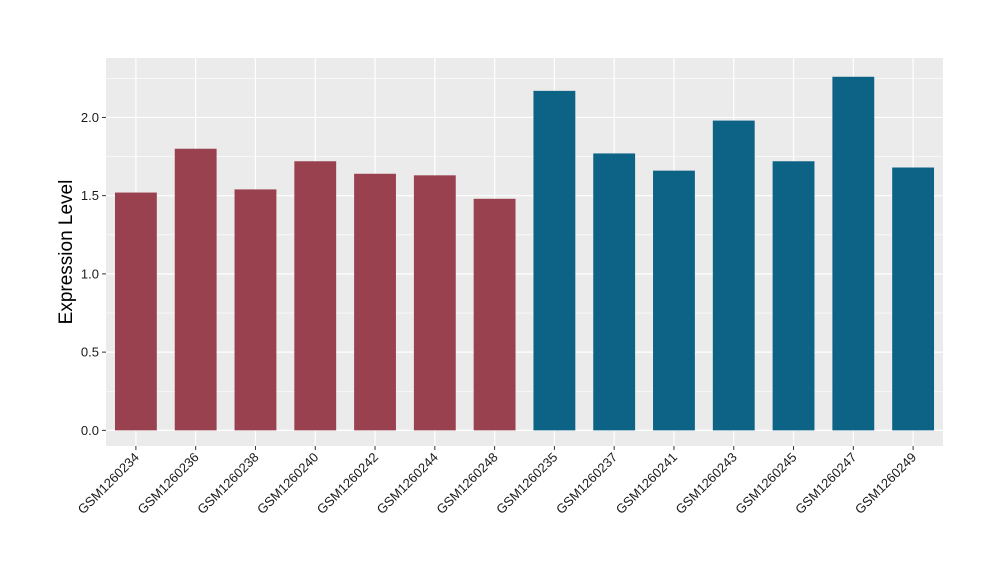 This screenshot has width=1000, height=580. Describe the element at coordinates (646, 483) in the screenshot. I see `x-tick-label: GSM1260241` at that location.